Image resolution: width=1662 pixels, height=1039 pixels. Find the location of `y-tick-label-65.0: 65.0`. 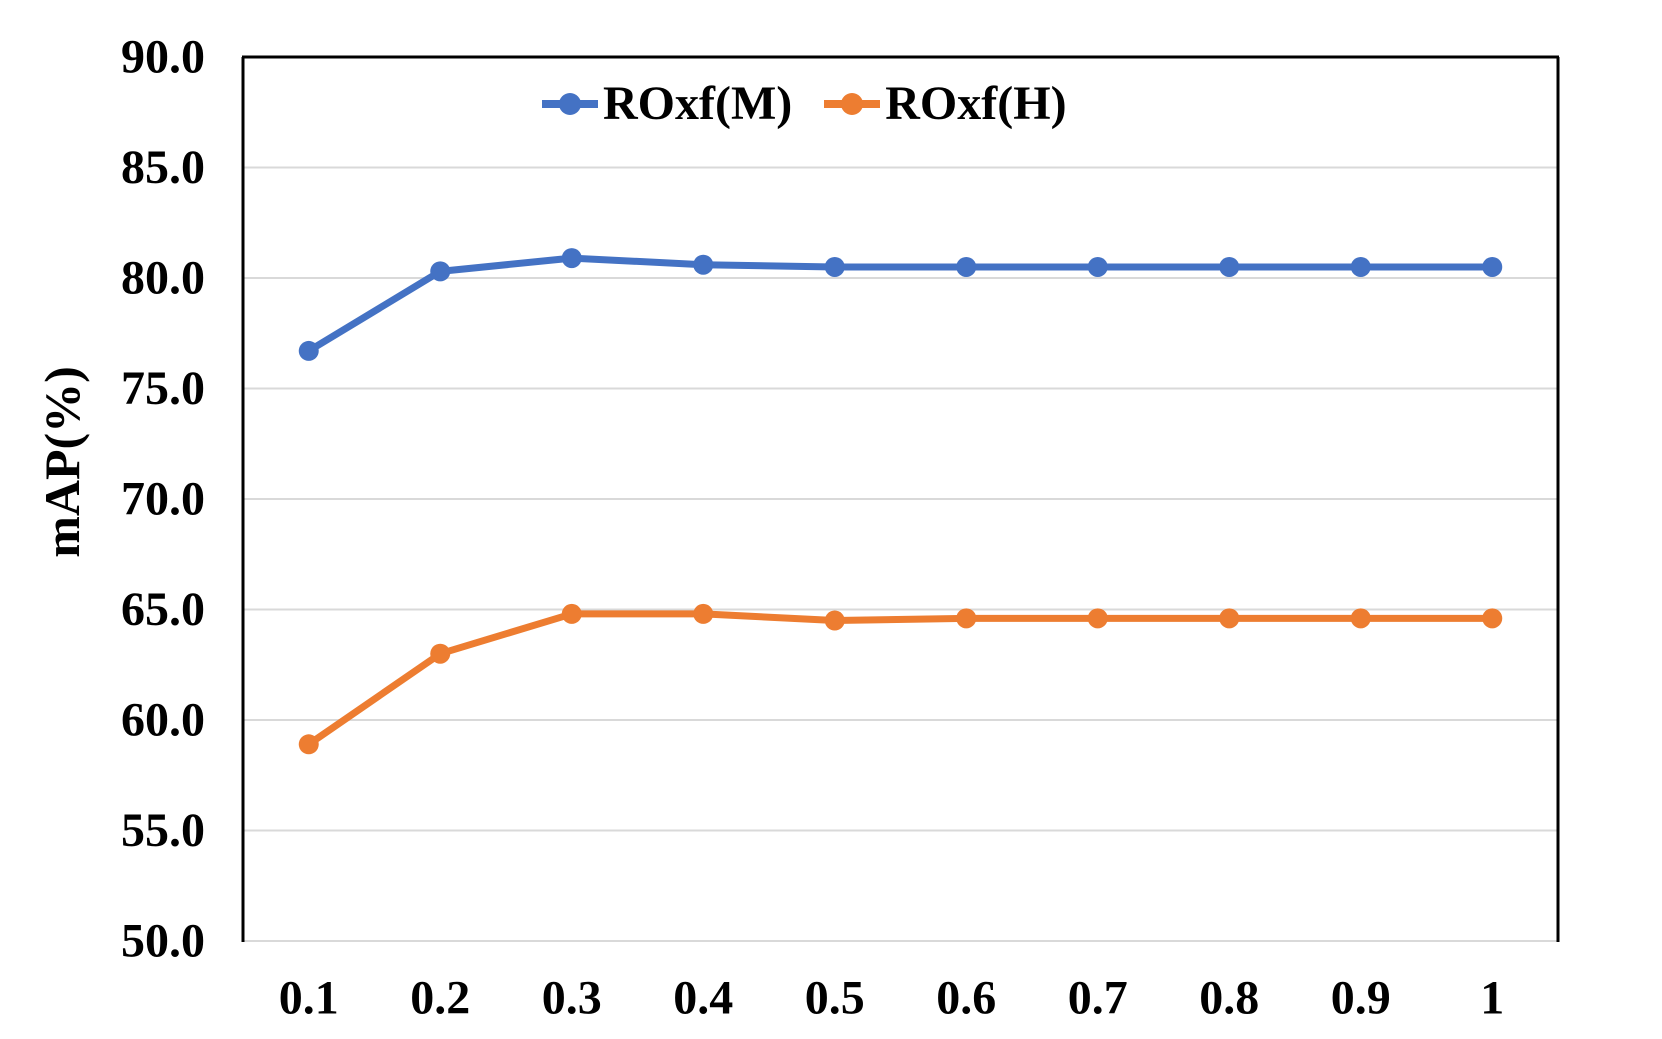

y-tick-label-65.0: 65.0 is located at coordinates (163, 609).